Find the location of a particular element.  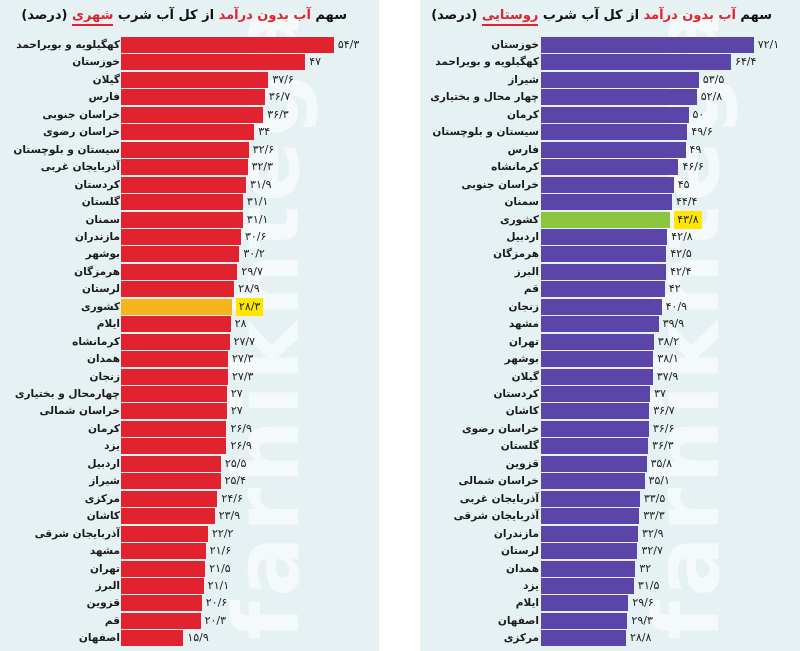

category-label: همدان is located at coordinates (522, 568).